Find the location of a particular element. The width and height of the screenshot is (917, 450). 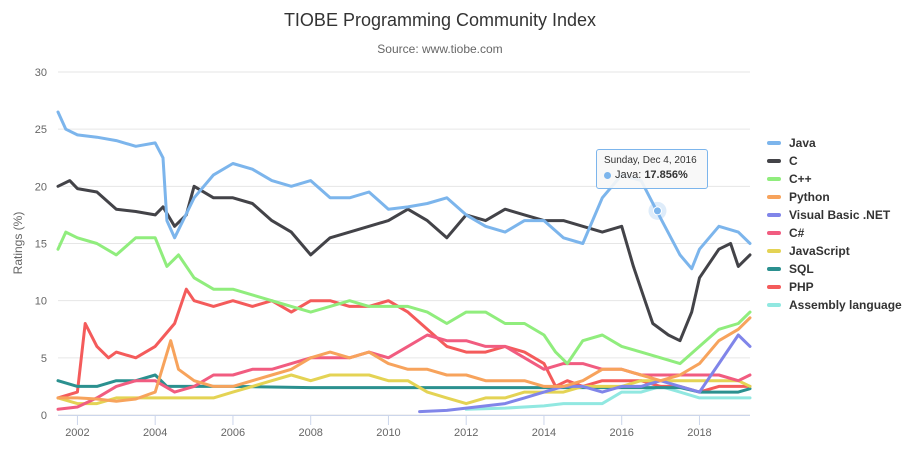

legend-label: Java is located at coordinates (802, 143).